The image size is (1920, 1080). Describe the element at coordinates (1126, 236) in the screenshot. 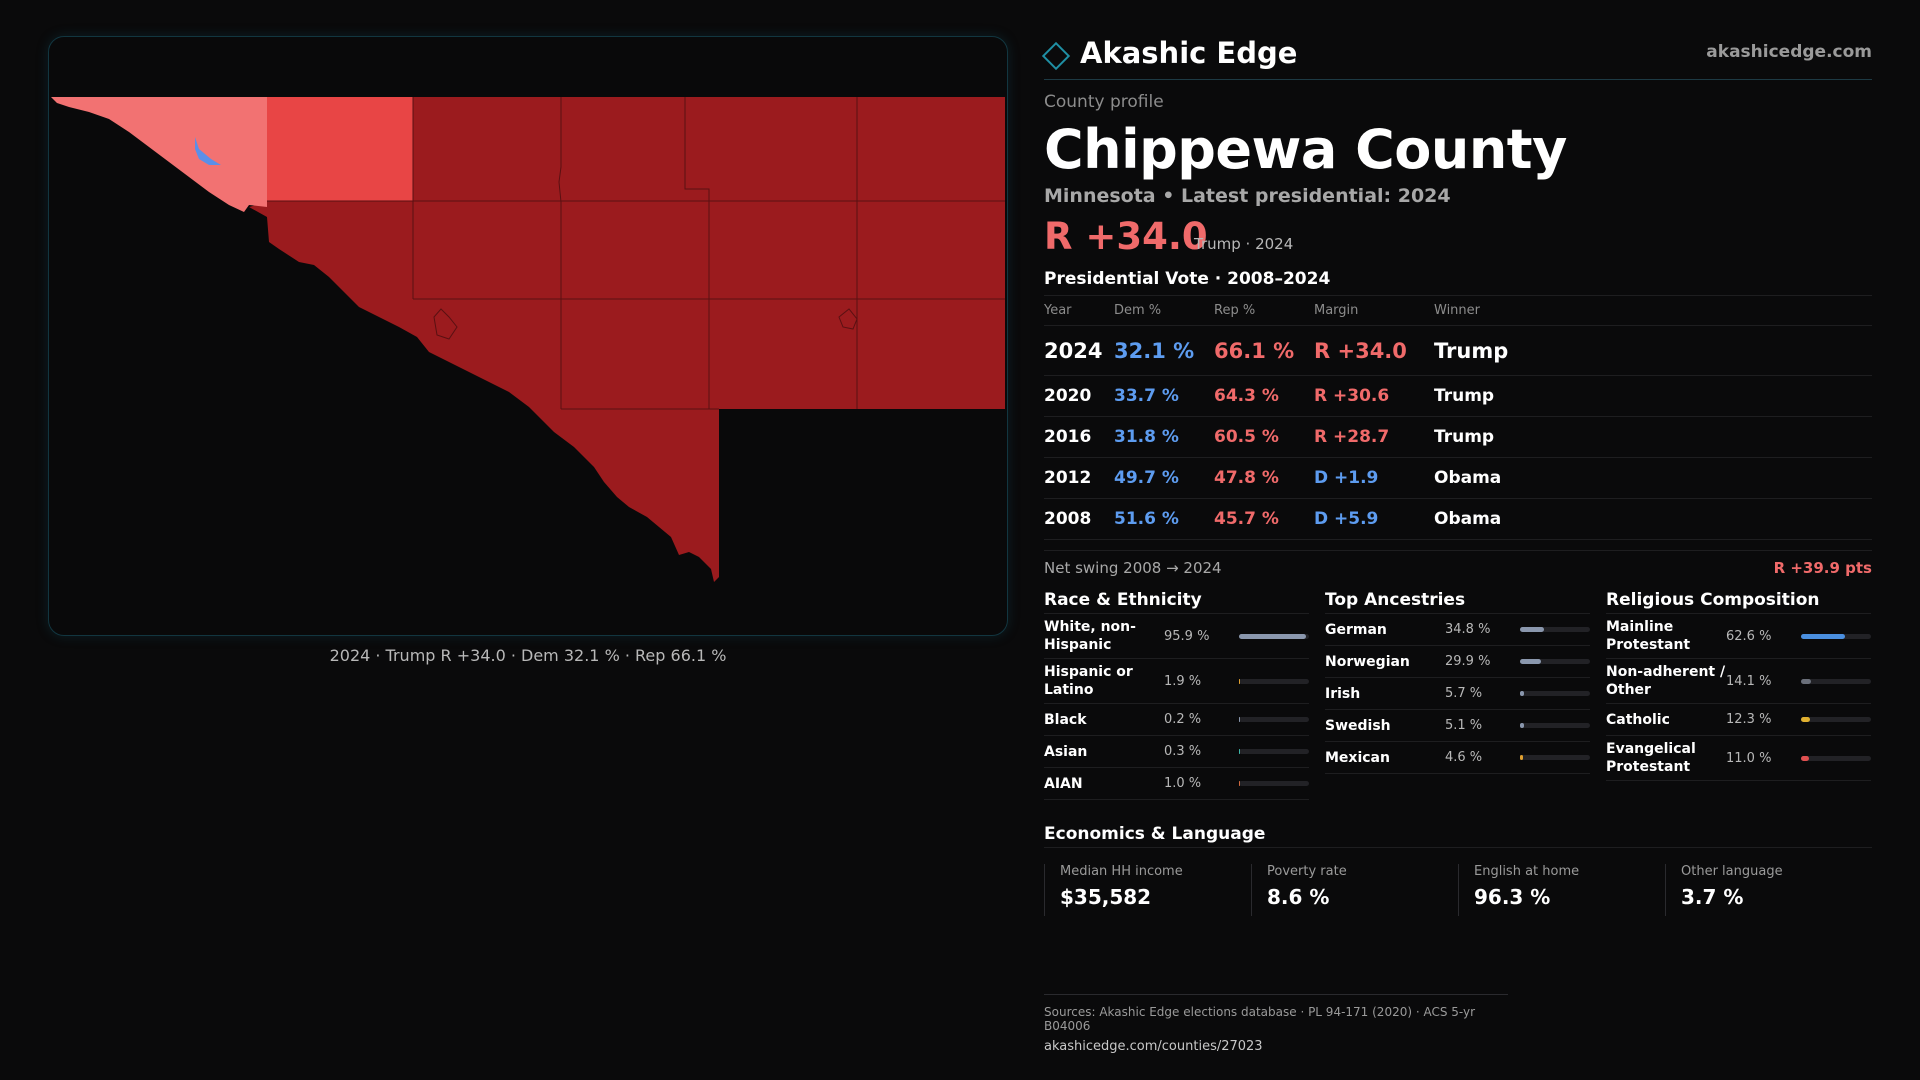

I see `headline-margin-value: R +34.0` at that location.